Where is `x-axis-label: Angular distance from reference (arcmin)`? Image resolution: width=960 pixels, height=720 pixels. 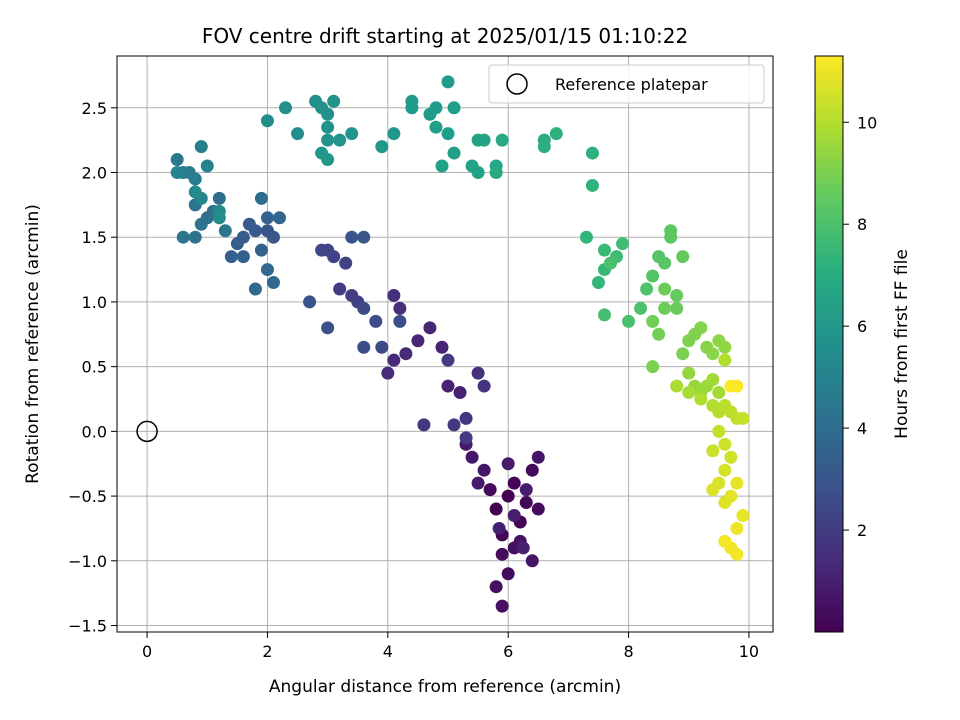 x-axis-label: Angular distance from reference (arcmin) is located at coordinates (445, 687).